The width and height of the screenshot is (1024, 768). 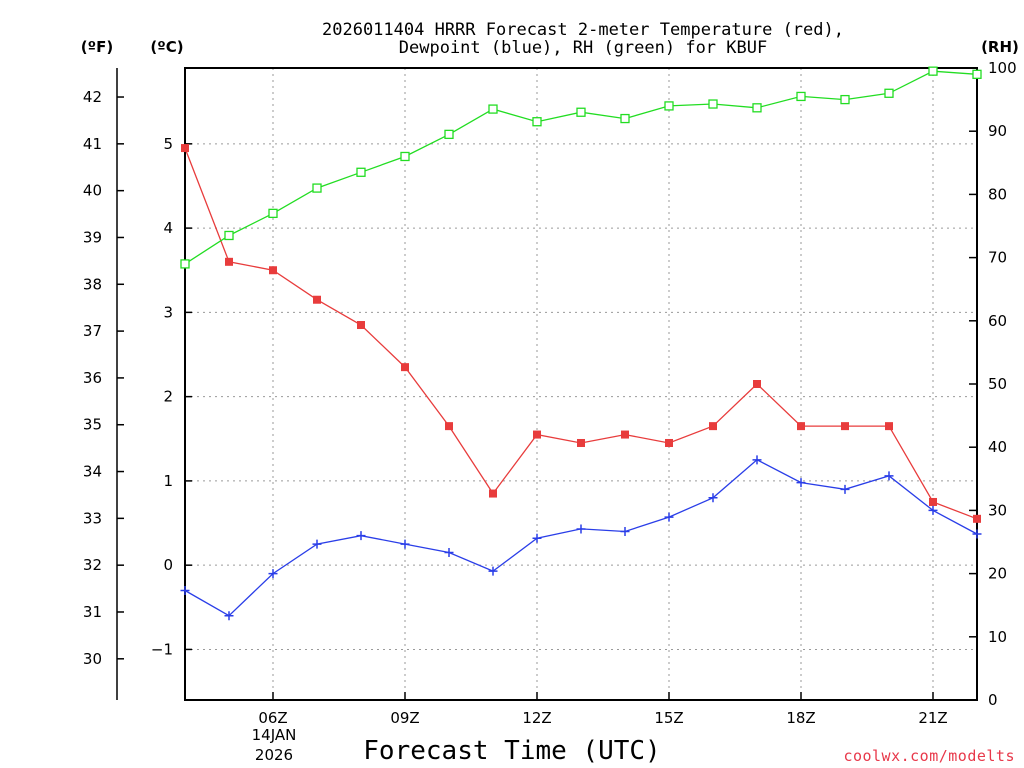 I want to click on rh-tick-label: 60, so click(x=997, y=321).